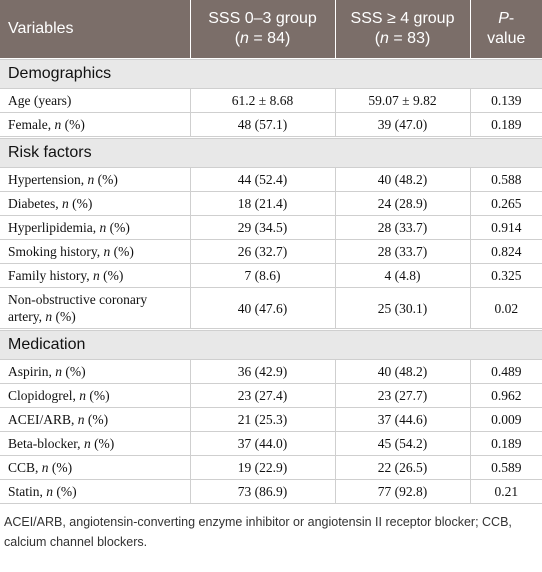 This screenshot has width=542, height=572. What do you see at coordinates (262, 18) in the screenshot?
I see `text-segment: SSS 0–3 group` at bounding box center [262, 18].